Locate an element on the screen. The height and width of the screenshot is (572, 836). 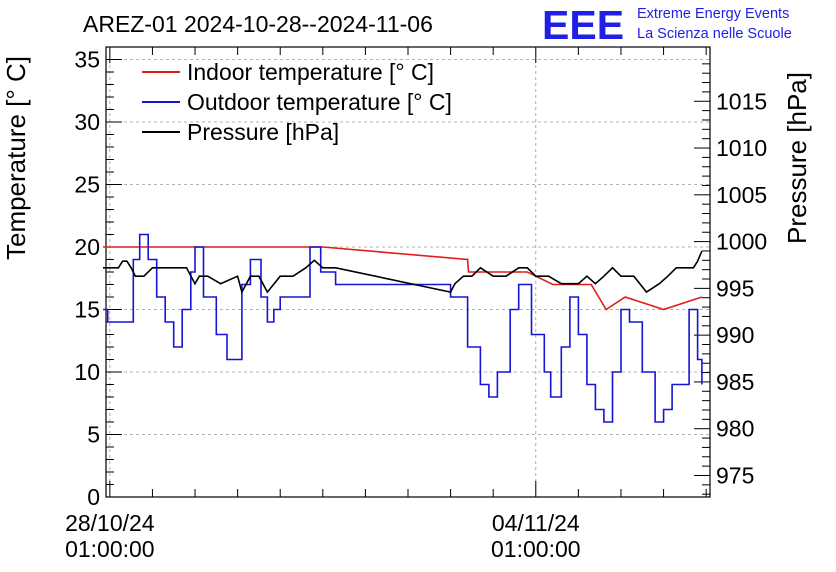
tick-label-right: 985 is located at coordinates (735, 382).